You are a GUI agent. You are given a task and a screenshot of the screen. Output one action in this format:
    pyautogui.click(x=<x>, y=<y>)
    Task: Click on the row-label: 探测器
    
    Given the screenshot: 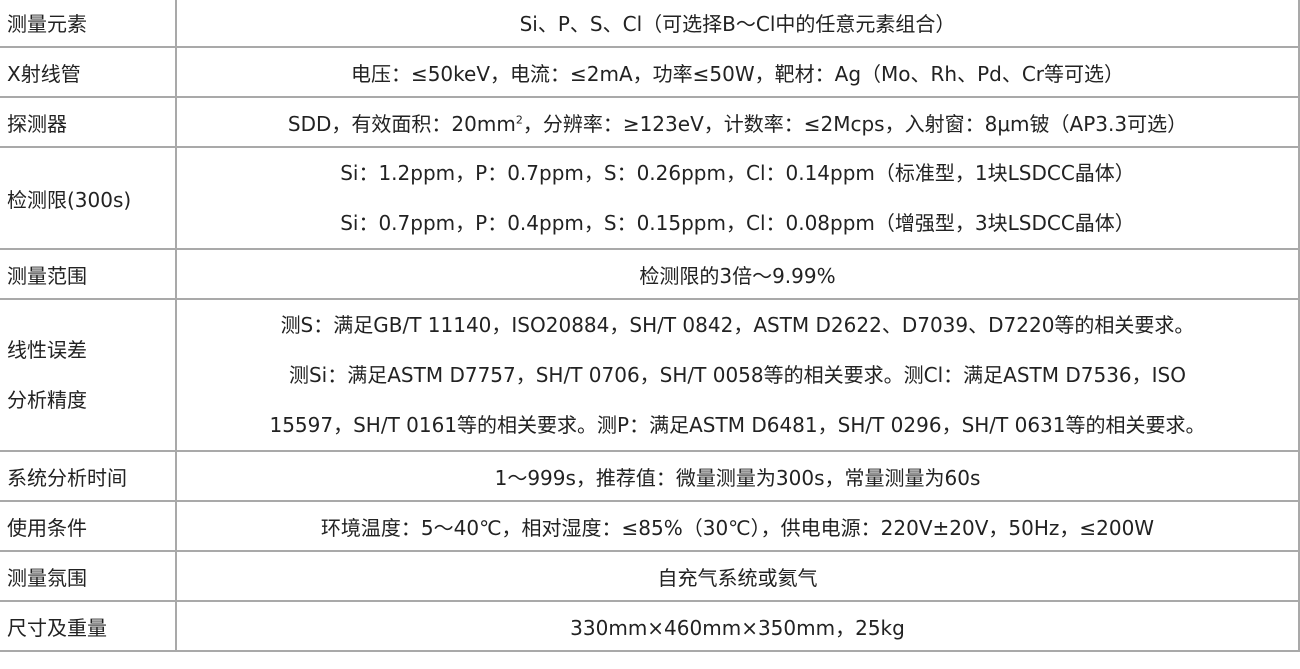 What is the action you would take?
    pyautogui.click(x=88, y=122)
    